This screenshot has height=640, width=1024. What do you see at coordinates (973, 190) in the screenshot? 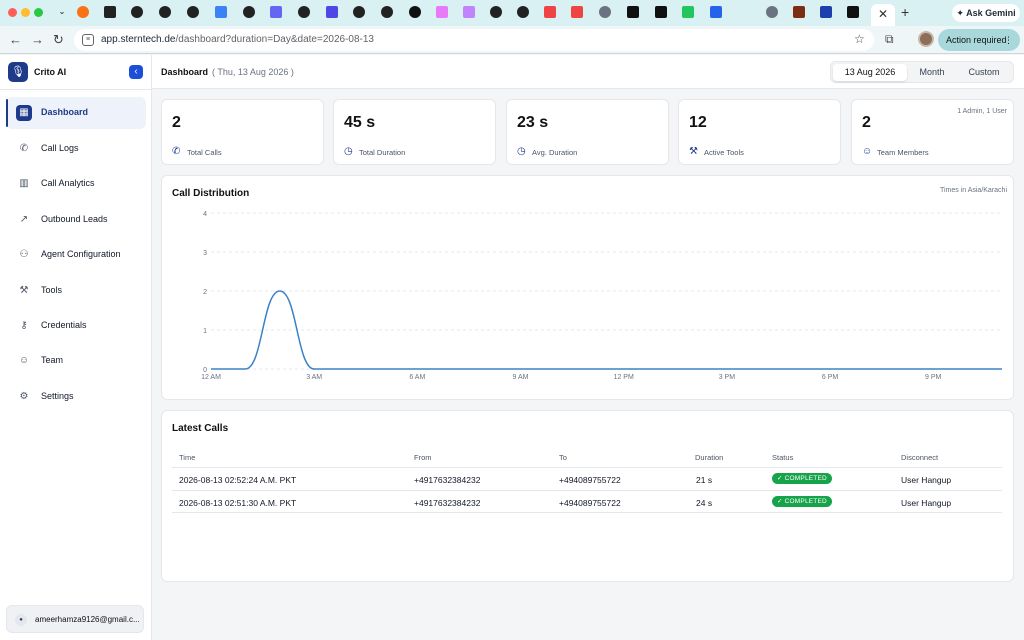
I see `timezone-note: Times in Asia/Karachi` at bounding box center [973, 190].